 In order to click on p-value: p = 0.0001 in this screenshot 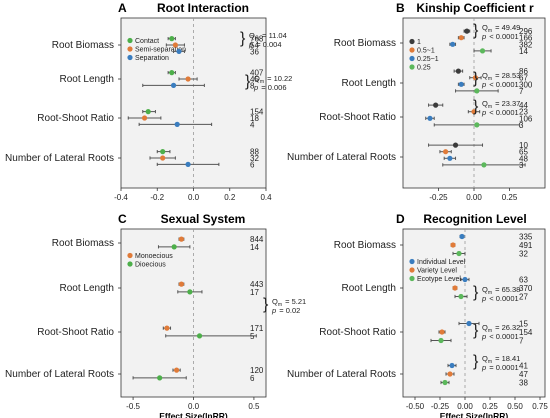, I will do `click(500, 367)`.